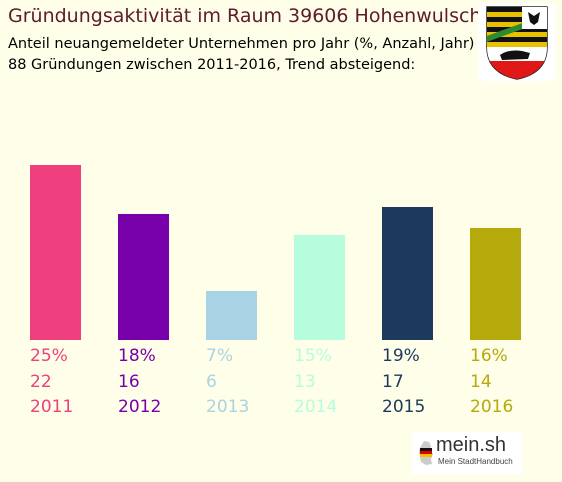 The width and height of the screenshot is (562, 482). Describe the element at coordinates (219, 356) in the screenshot. I see `percent-label-2013: 7%` at that location.